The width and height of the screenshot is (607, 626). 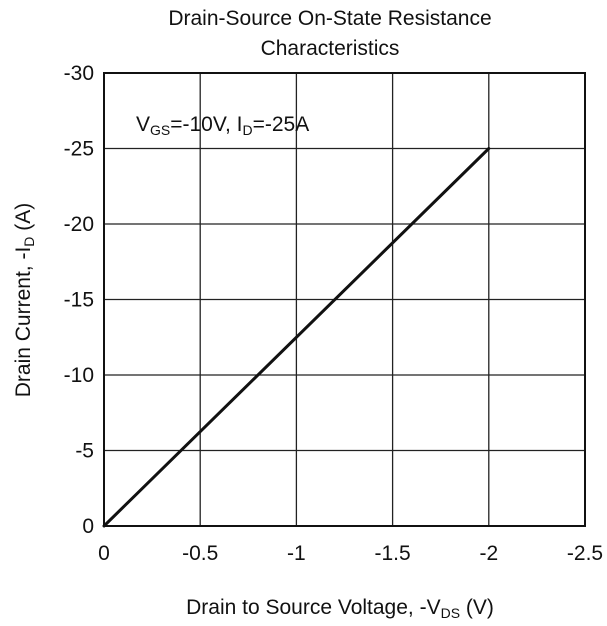 I want to click on y-tick-label-3: -15, so click(x=79, y=300).